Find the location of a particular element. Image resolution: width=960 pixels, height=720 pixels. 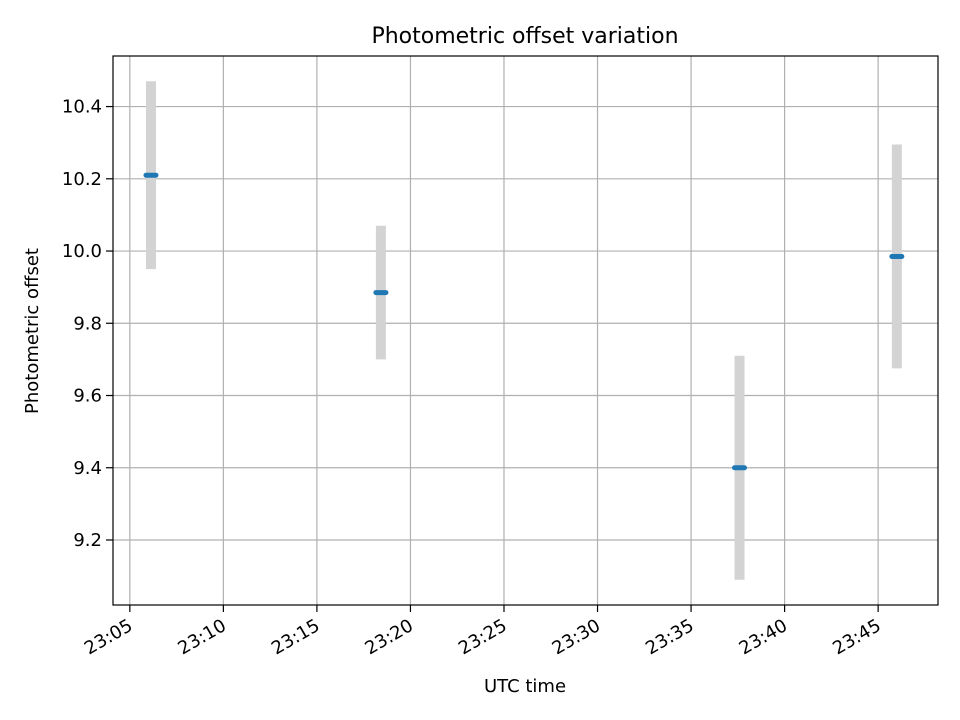

y-tick-label: 9.4 is located at coordinates (87, 468).